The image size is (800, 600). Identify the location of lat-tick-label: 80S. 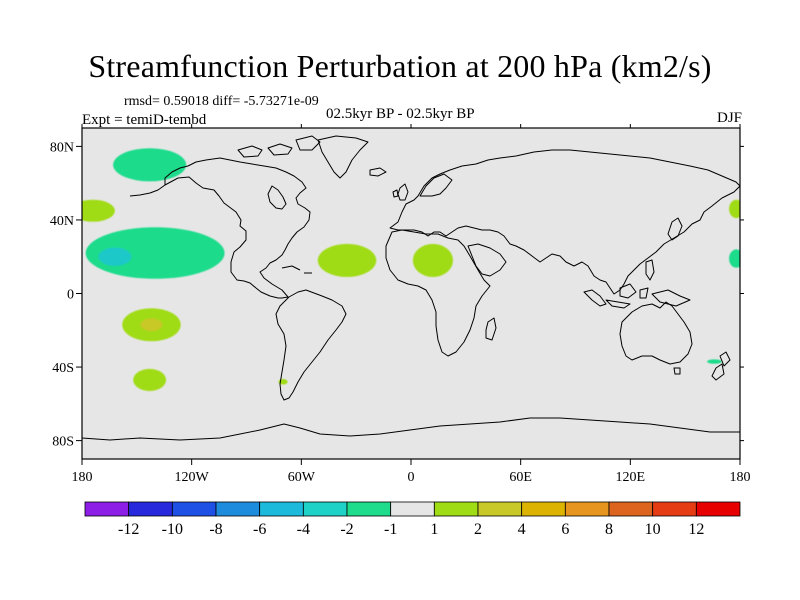
(63, 442).